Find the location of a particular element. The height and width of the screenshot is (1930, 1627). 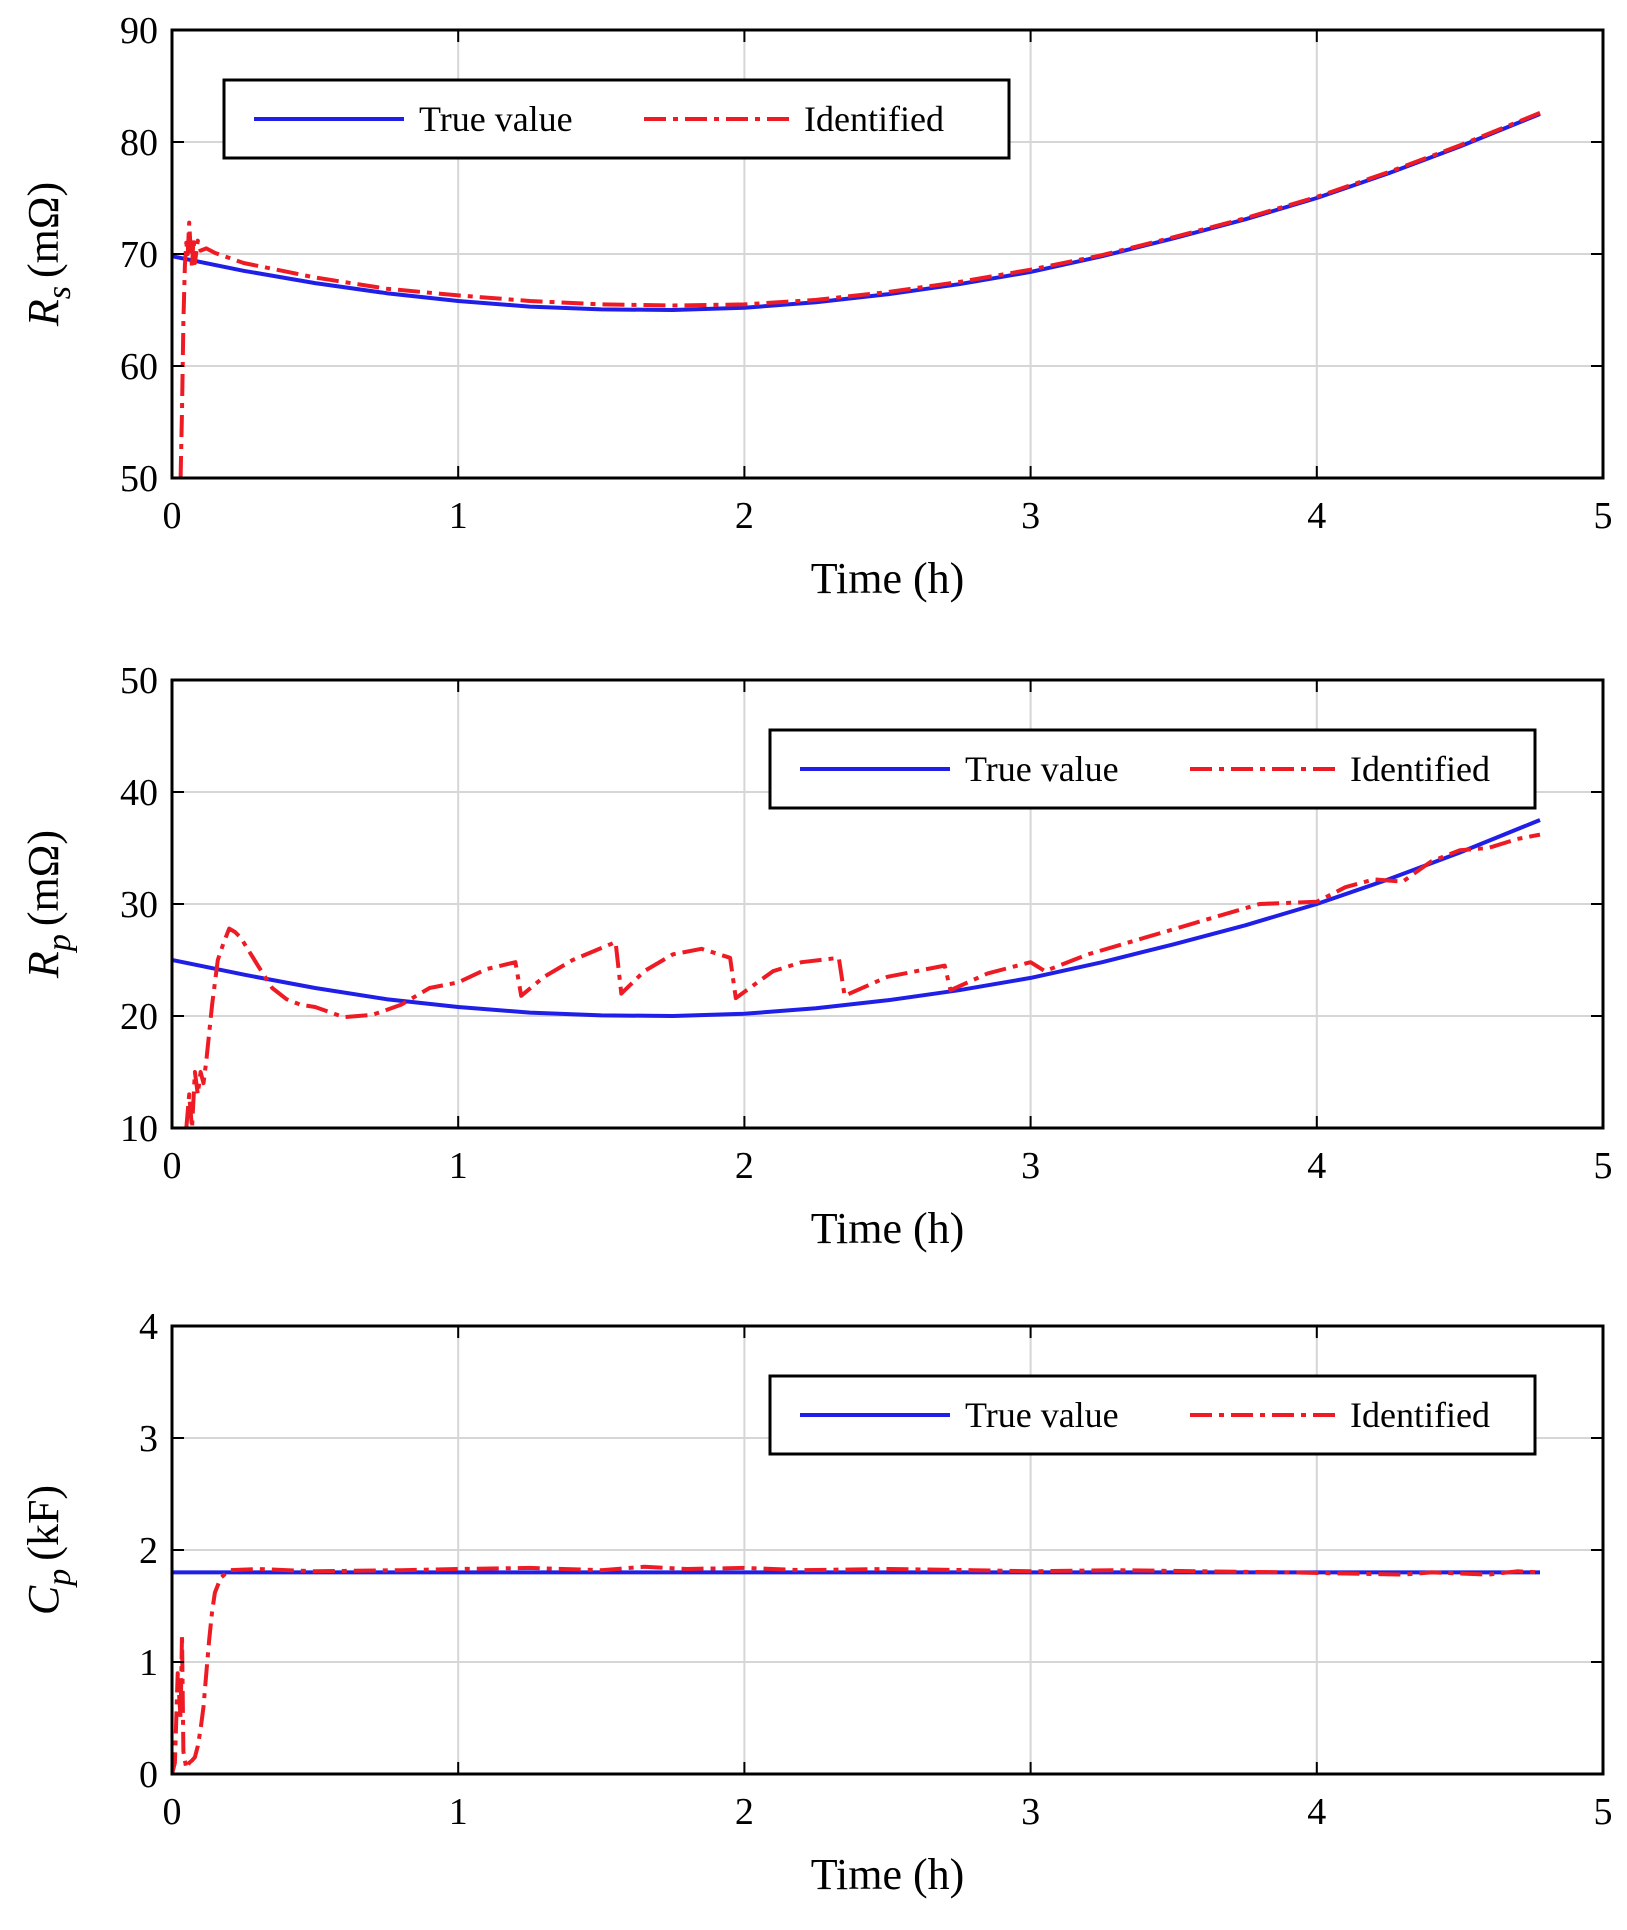

y-axis-label-symbol: C is located at coordinates (43, 1600).